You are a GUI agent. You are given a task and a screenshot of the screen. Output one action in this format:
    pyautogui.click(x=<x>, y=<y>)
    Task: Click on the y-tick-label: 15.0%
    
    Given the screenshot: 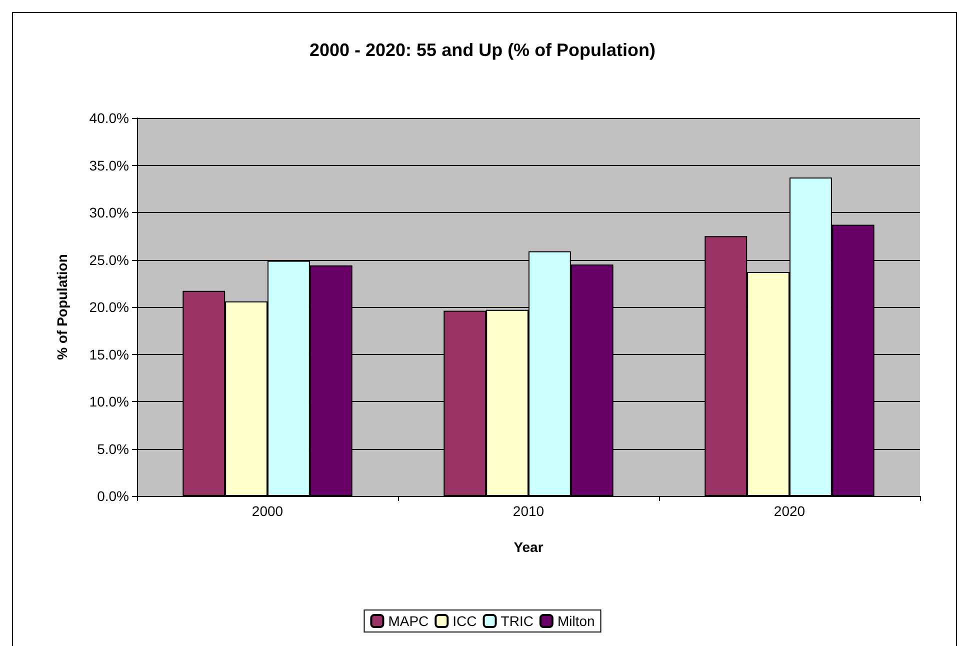 What is the action you would take?
    pyautogui.click(x=109, y=354)
    